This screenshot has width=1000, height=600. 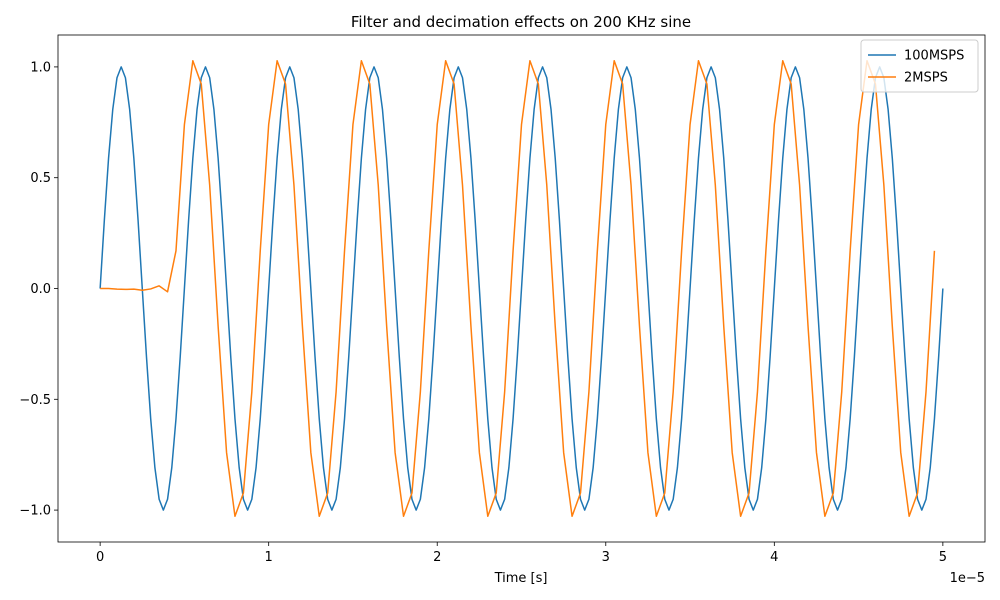 What do you see at coordinates (521, 578) in the screenshot?
I see `x-axis-label: Time [s]` at bounding box center [521, 578].